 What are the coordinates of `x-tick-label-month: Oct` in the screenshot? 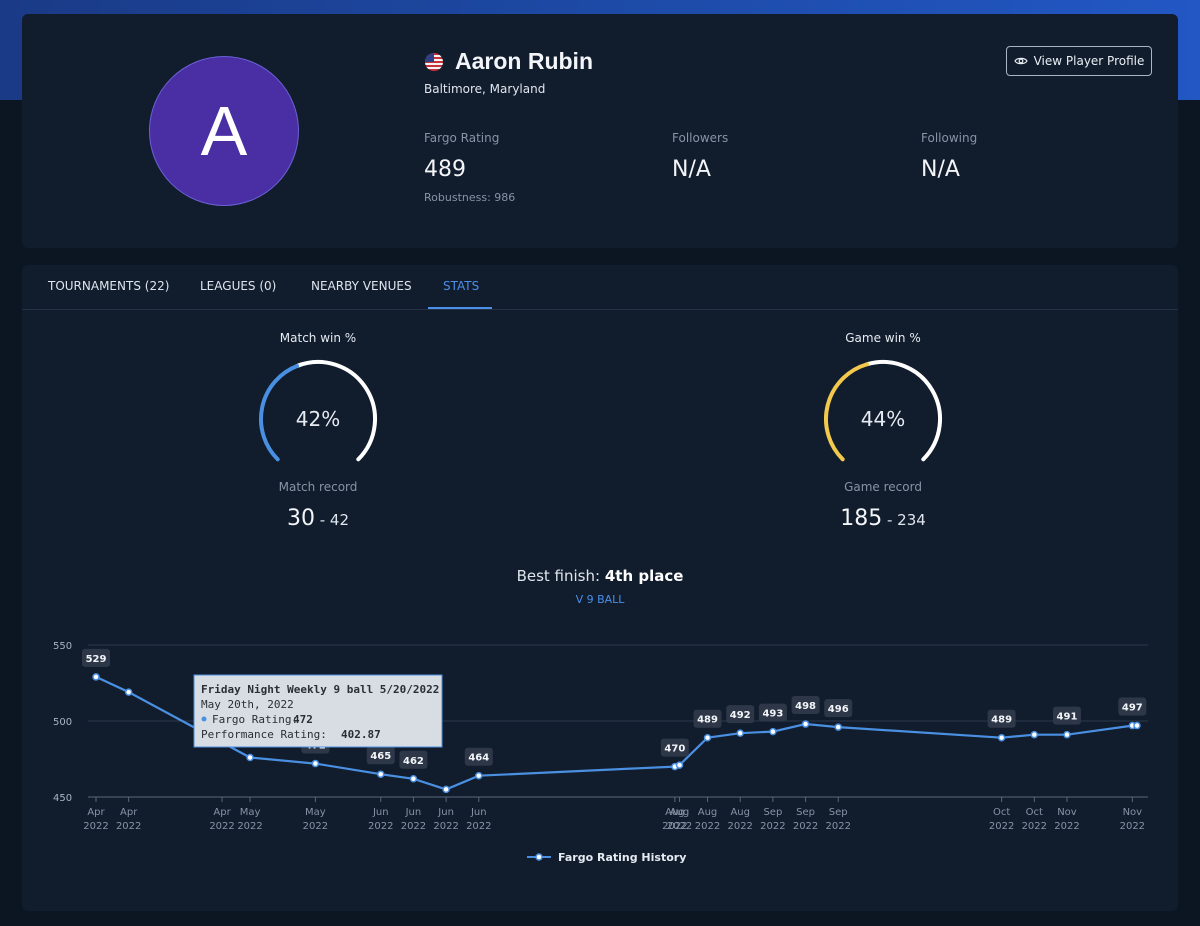 It's located at (1034, 812).